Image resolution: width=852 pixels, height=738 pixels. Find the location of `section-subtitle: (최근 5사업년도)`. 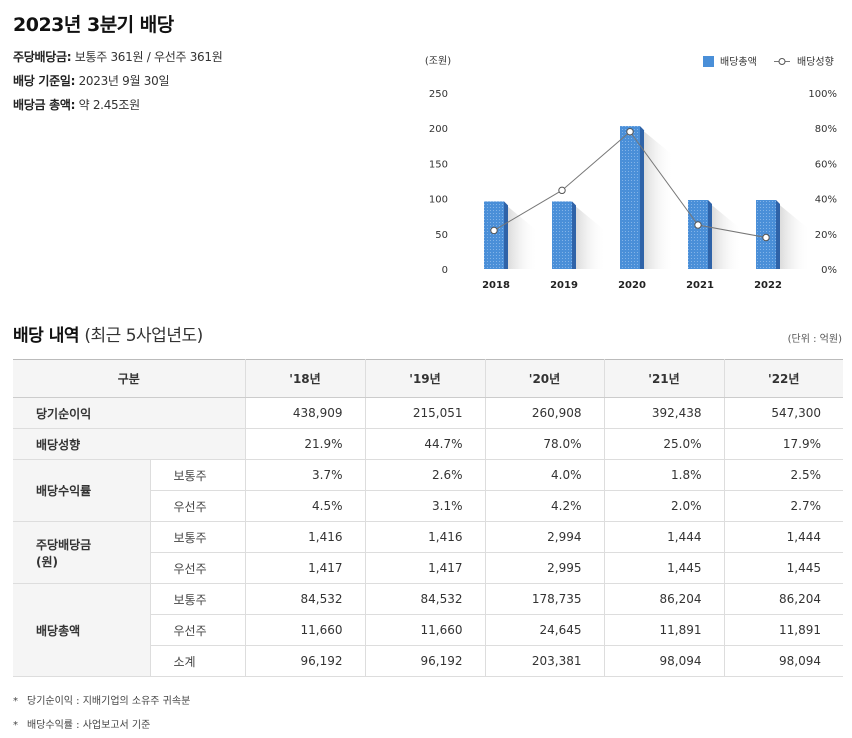

section-subtitle: (최근 5사업년도) is located at coordinates (143, 336).